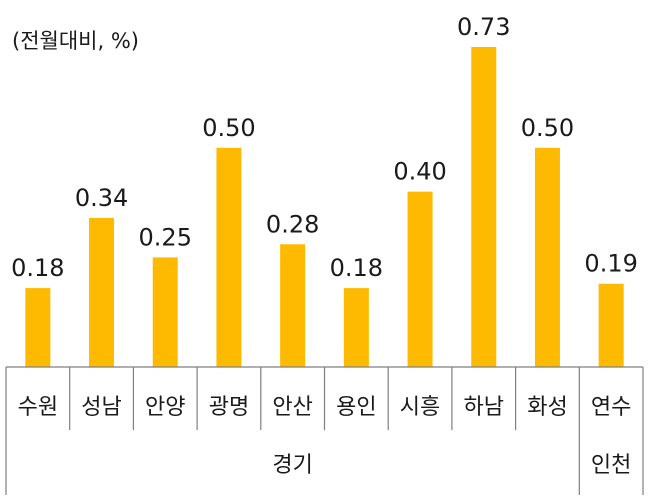 This screenshot has height=504, width=653. Describe the element at coordinates (292, 465) in the screenshot. I see `group-label: 경기` at that location.